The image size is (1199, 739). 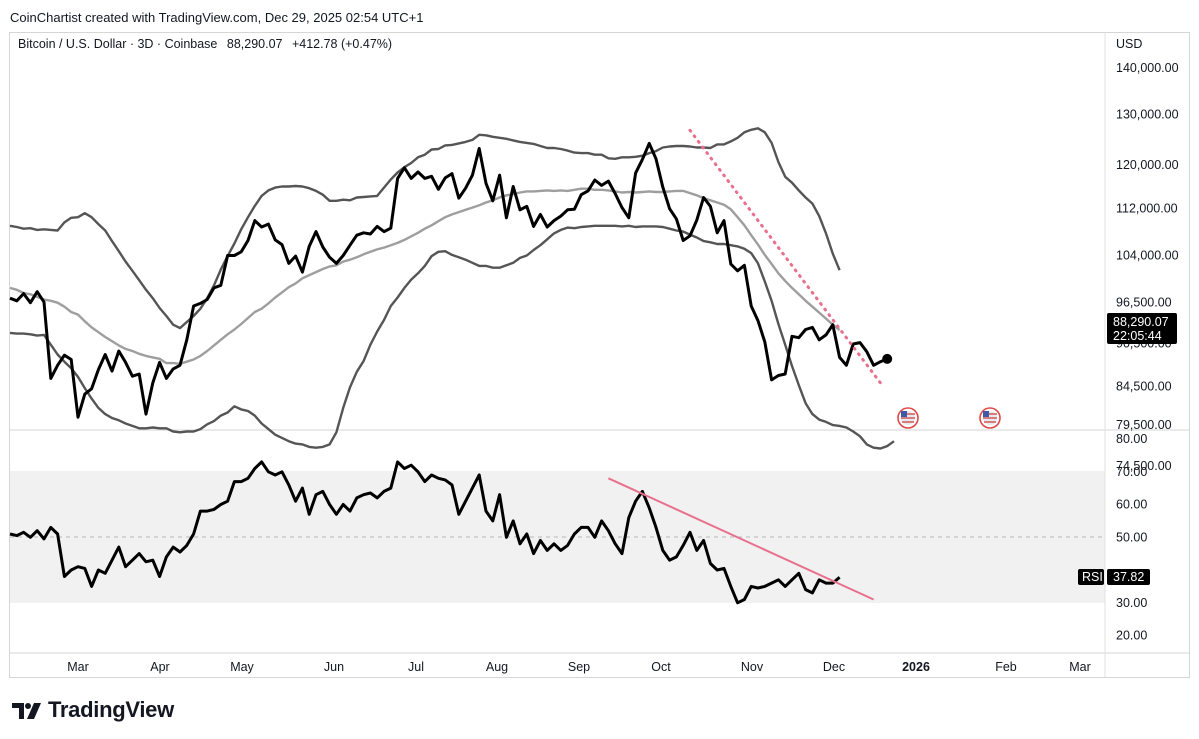 What do you see at coordinates (416, 667) in the screenshot?
I see `month-tick-label: Jul` at bounding box center [416, 667].